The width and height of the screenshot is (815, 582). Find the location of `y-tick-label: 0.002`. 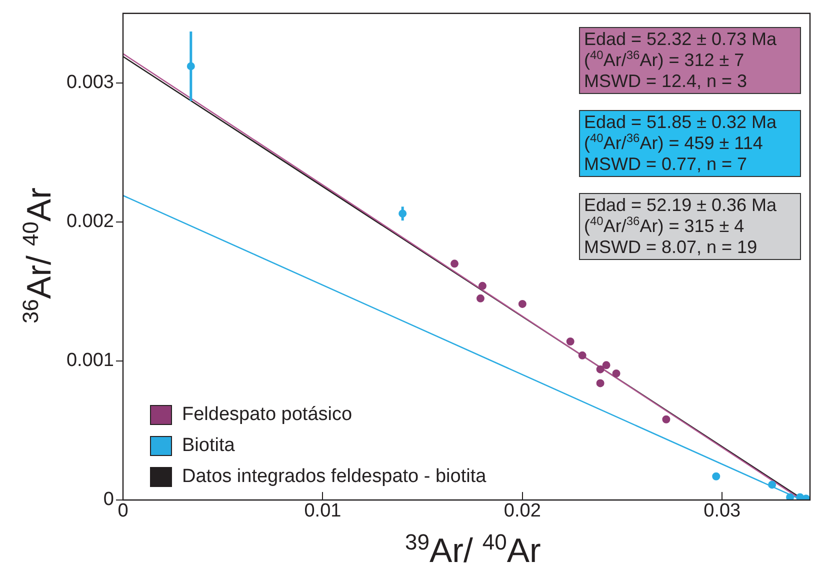

y-tick-label: 0.002 is located at coordinates (90, 221).